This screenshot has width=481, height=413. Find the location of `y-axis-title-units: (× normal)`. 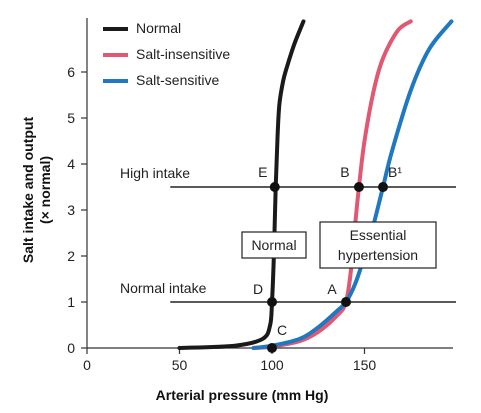

y-axis-title-units: (× normal) is located at coordinates (45, 190).